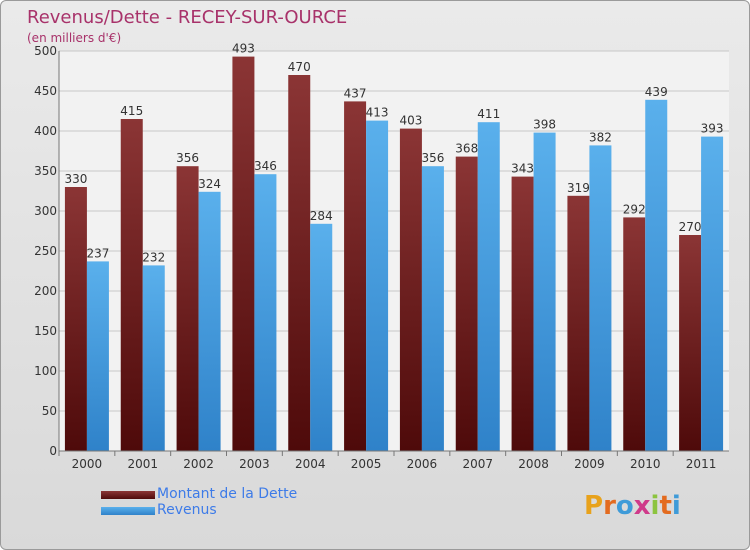 This screenshot has height=550, width=750. What do you see at coordinates (488, 114) in the screenshot?
I see `data-label-revenue: 411` at bounding box center [488, 114].